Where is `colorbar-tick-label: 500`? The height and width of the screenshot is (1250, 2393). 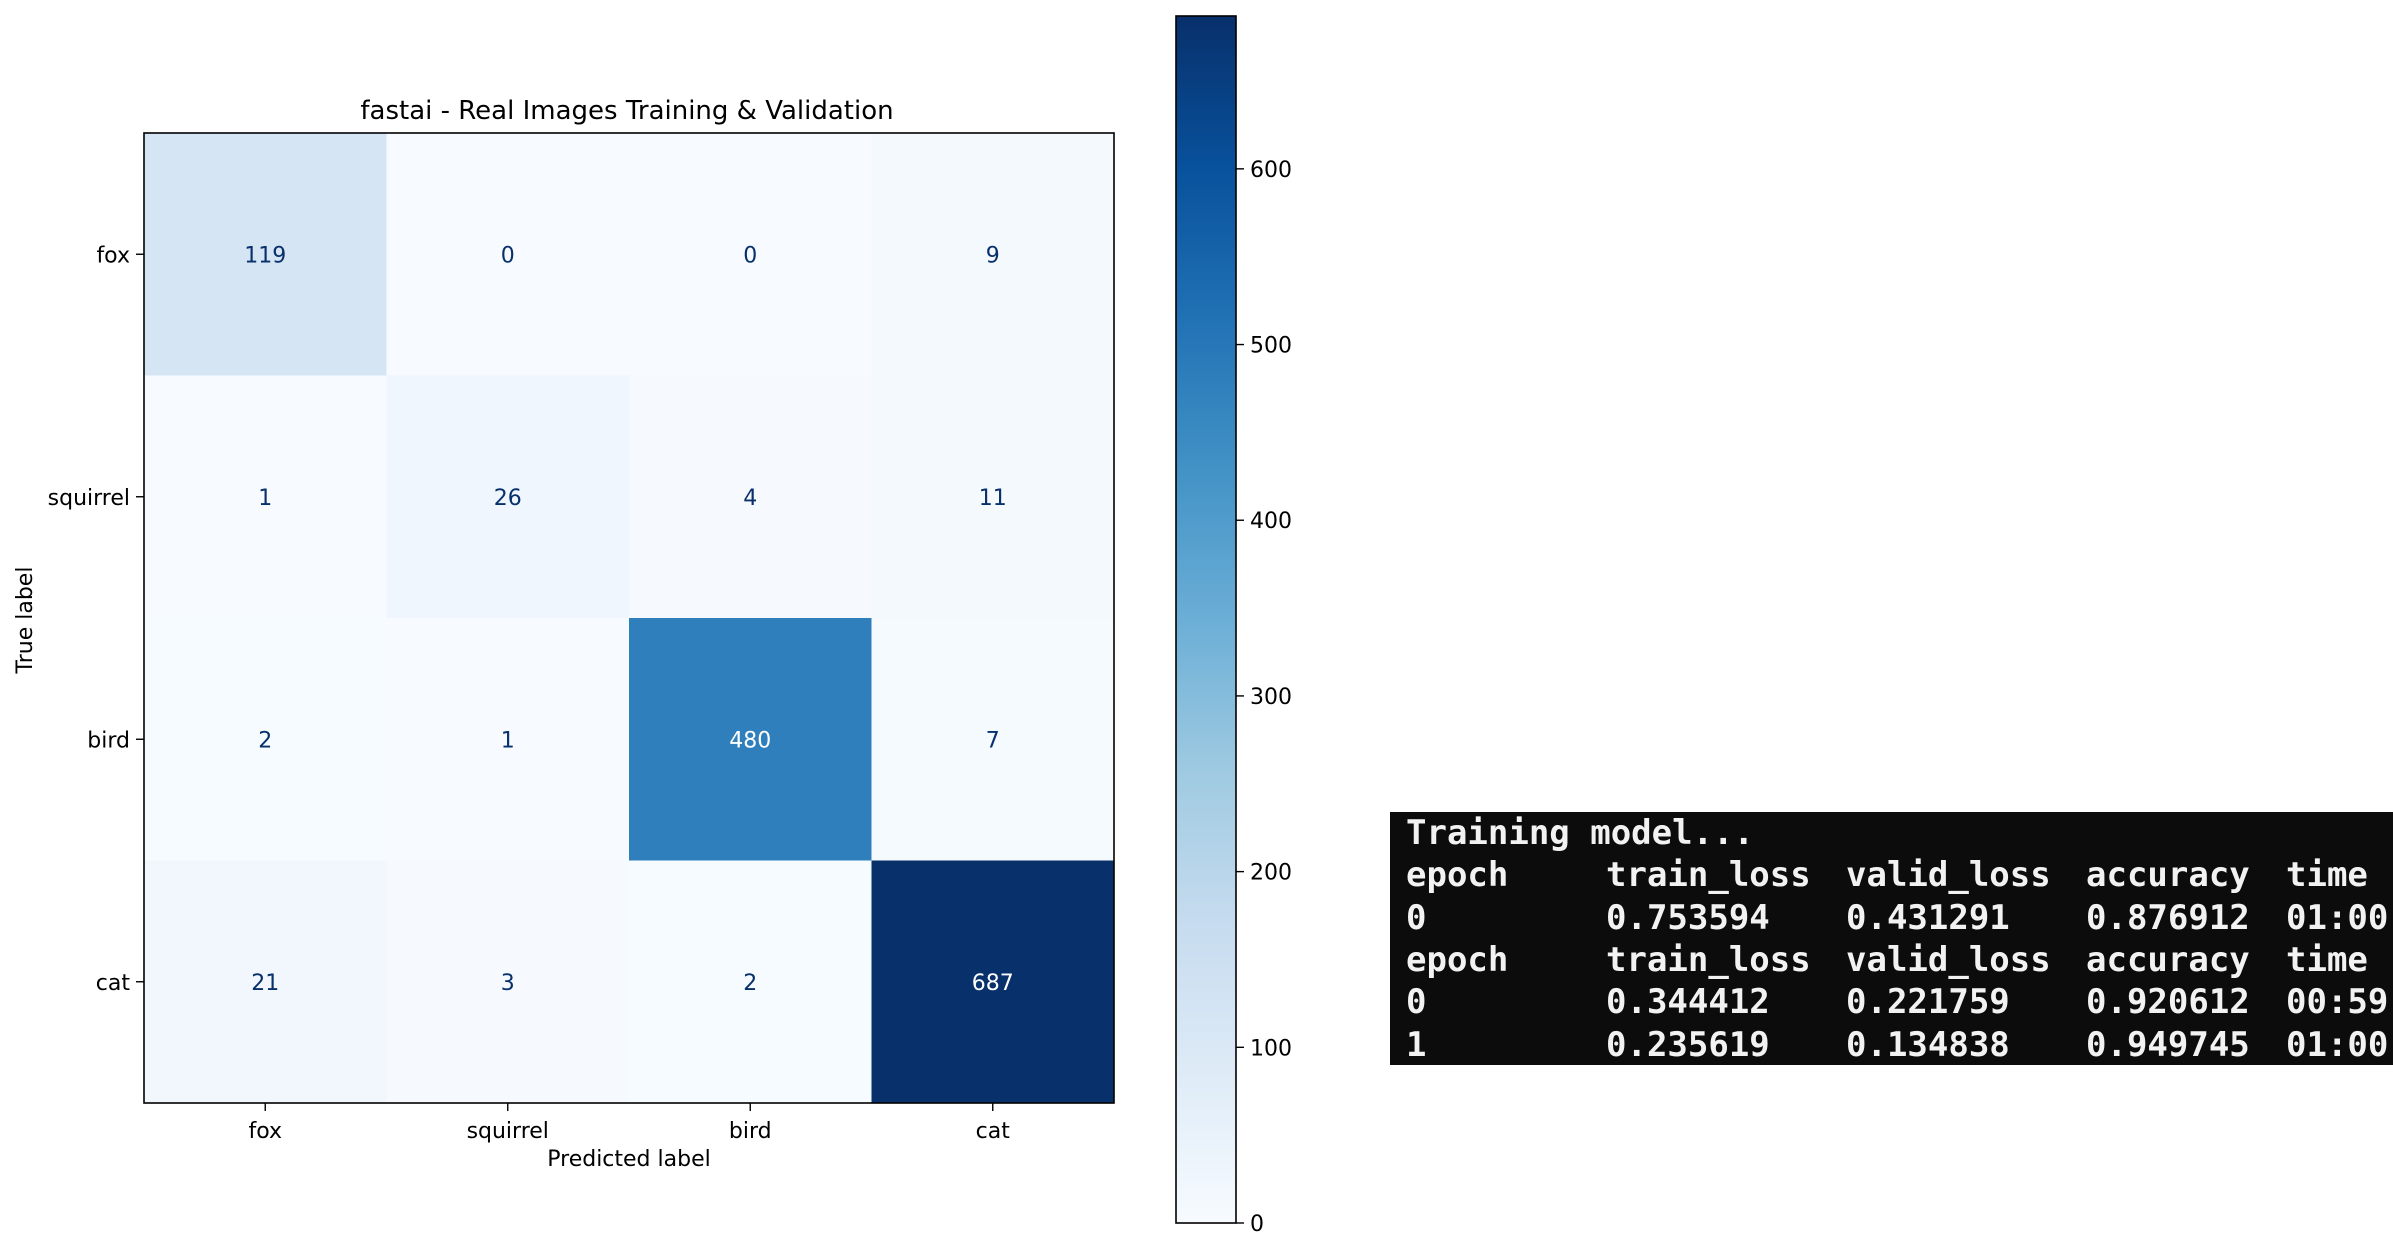
colorbar-tick-label: 500 is located at coordinates (1271, 346).